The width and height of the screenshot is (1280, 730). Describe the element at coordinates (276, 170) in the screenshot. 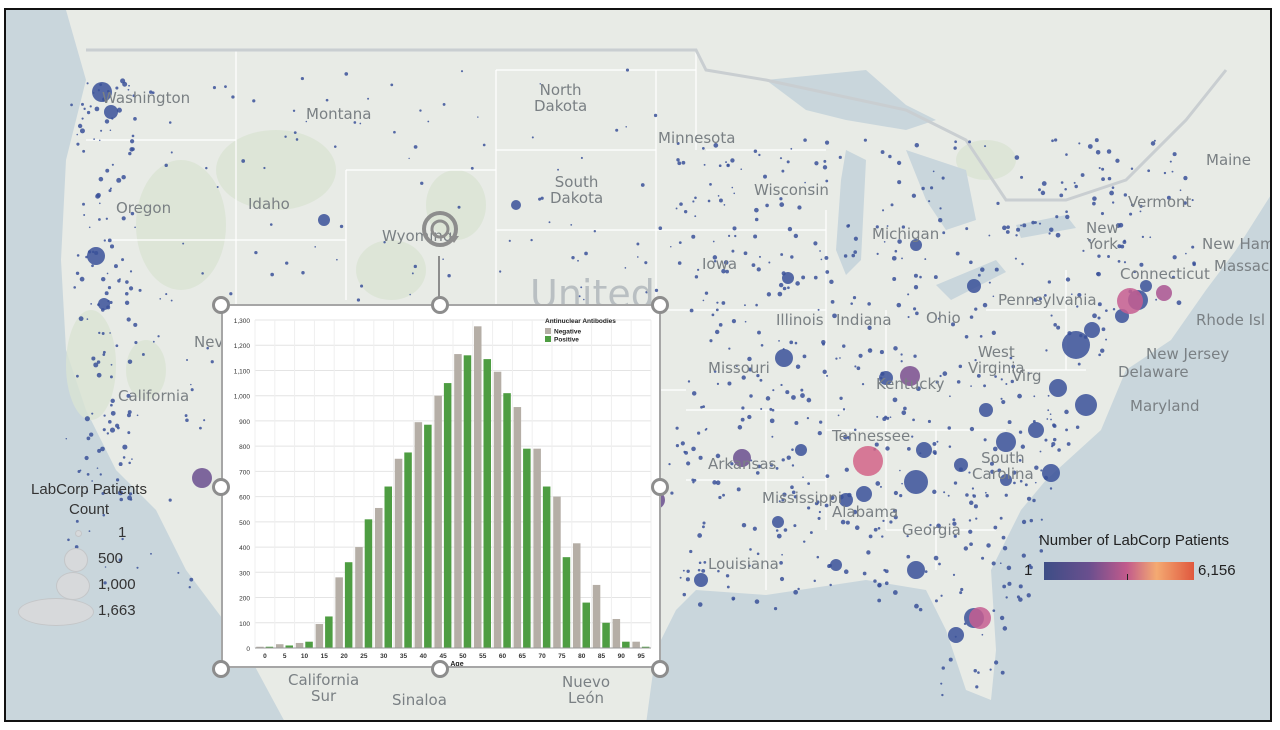

I see `forest-area` at that location.